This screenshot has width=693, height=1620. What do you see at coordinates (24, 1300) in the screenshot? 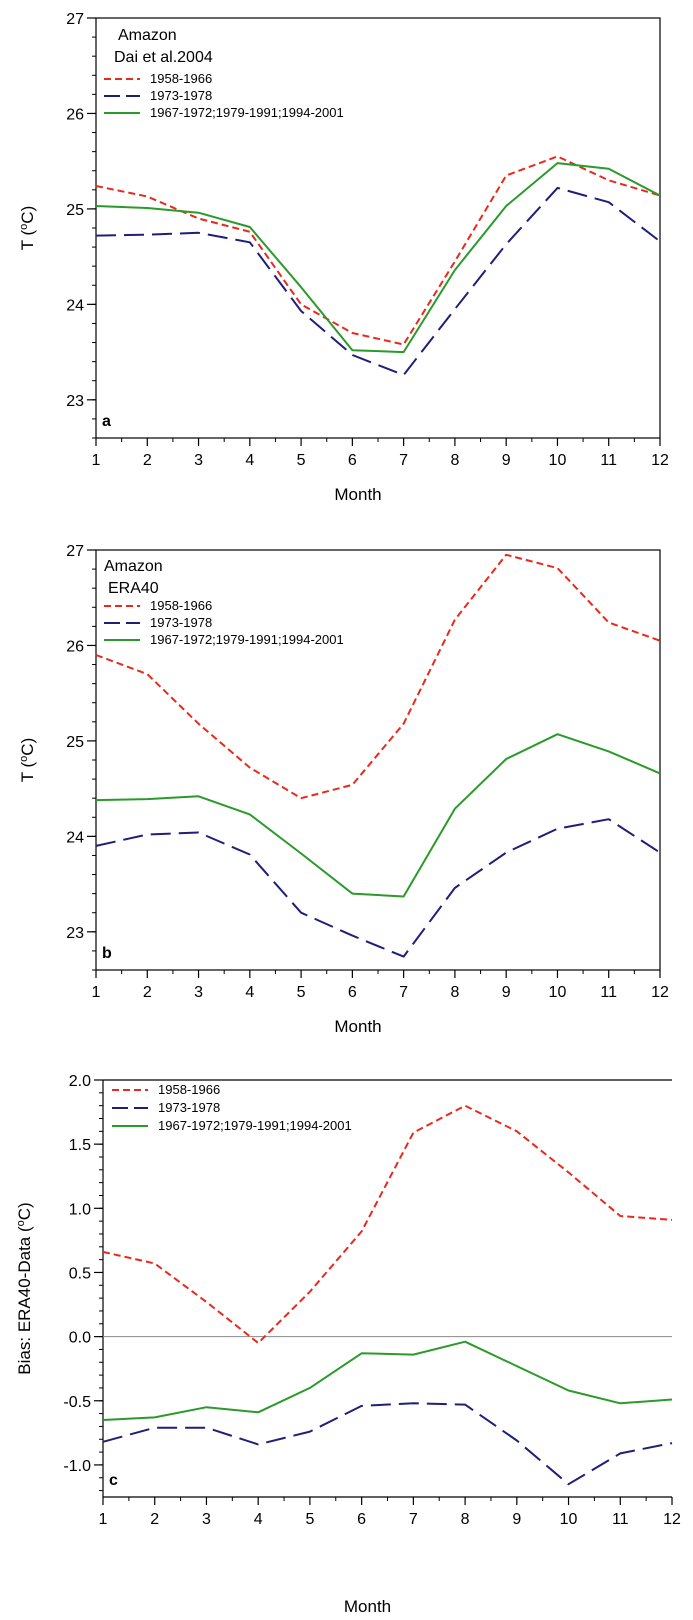
I see `y-axis-label-main: Bias: ERA40-Data (` at bounding box center [24, 1300].